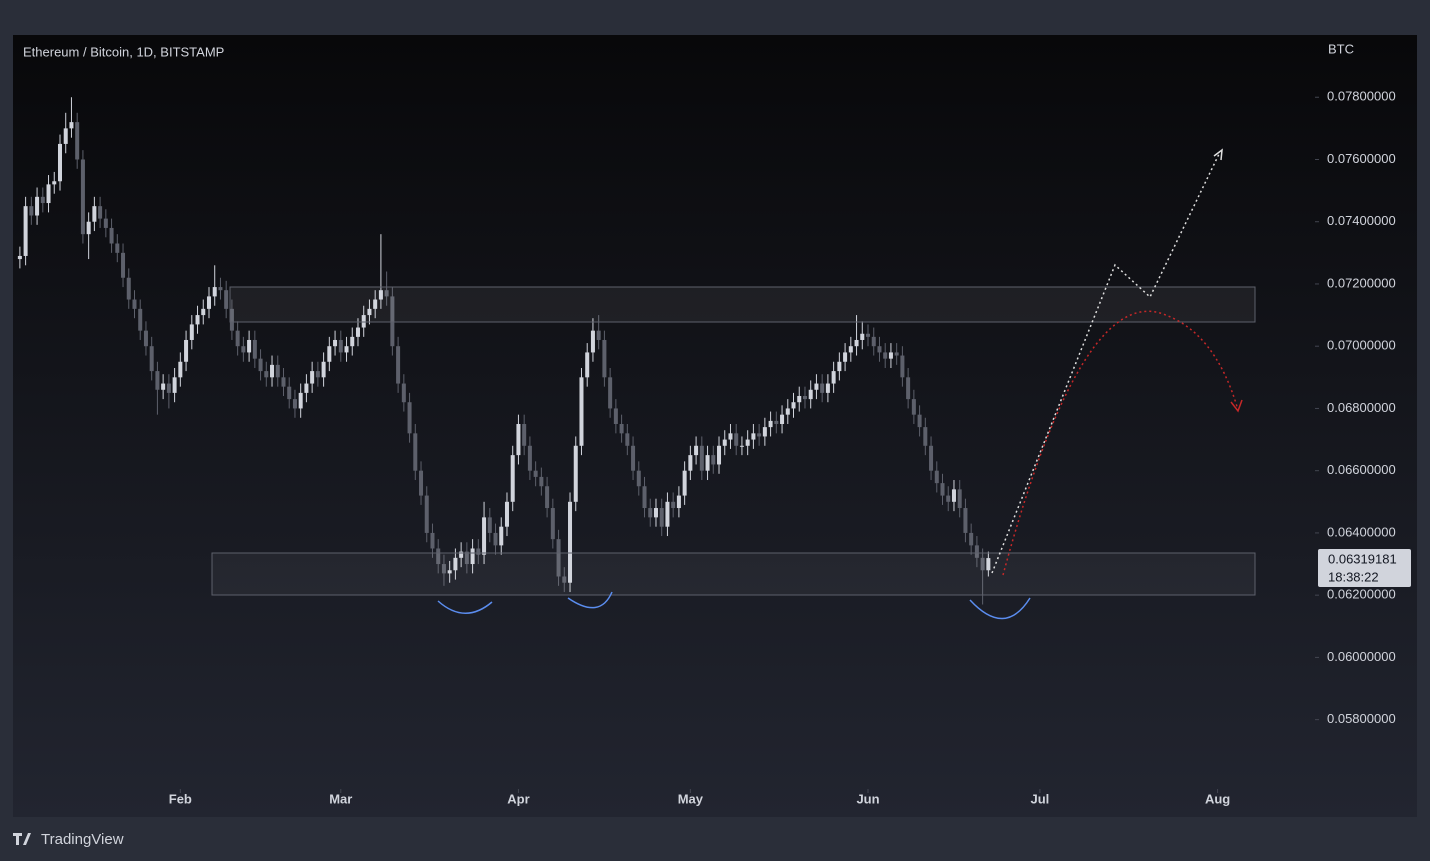 This screenshot has height=861, width=1430. I want to click on arrow-head, so click(1218, 154).